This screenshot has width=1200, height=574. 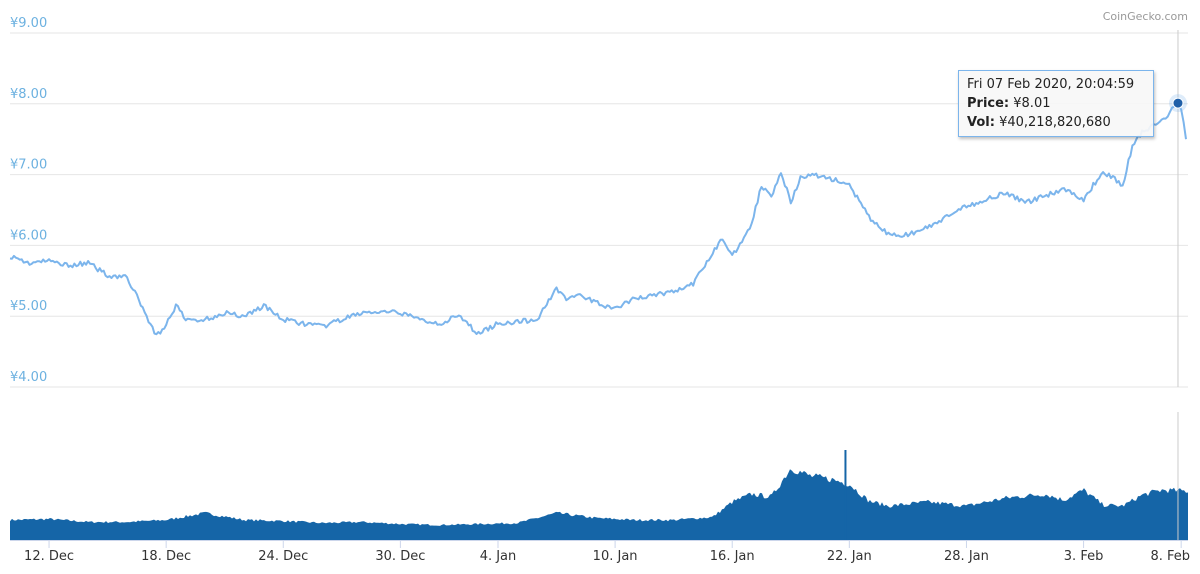 I want to click on y-tick-label: ¥7.00, so click(x=28, y=165).